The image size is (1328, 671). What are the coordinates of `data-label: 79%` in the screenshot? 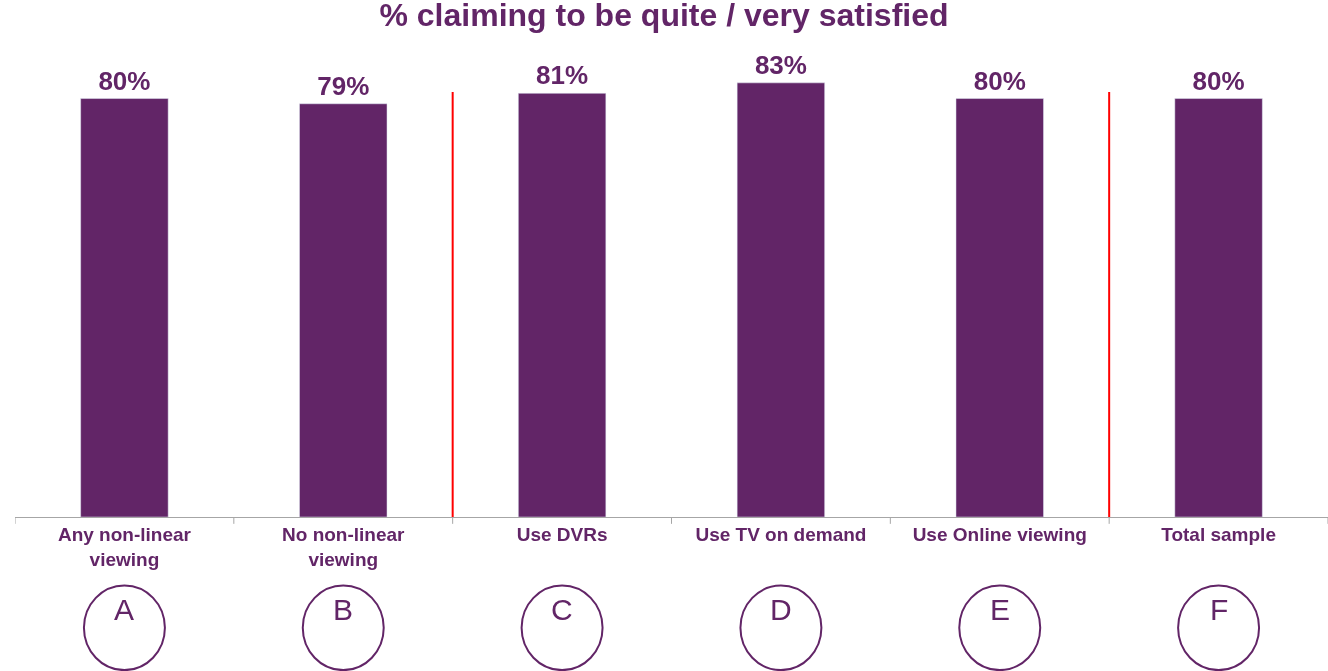 It's located at (343, 85).